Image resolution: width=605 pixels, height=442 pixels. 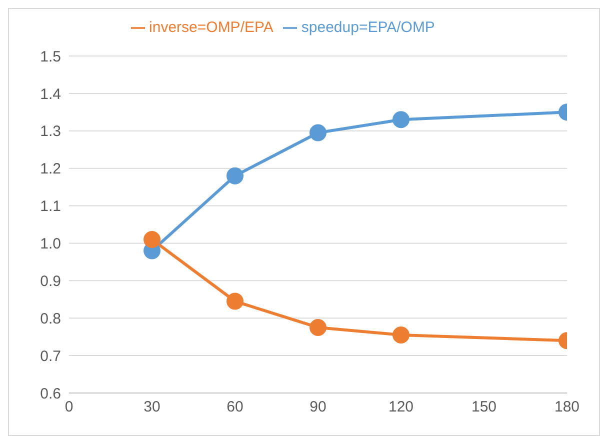 What do you see at coordinates (152, 407) in the screenshot?
I see `x-tick-label: 30` at bounding box center [152, 407].